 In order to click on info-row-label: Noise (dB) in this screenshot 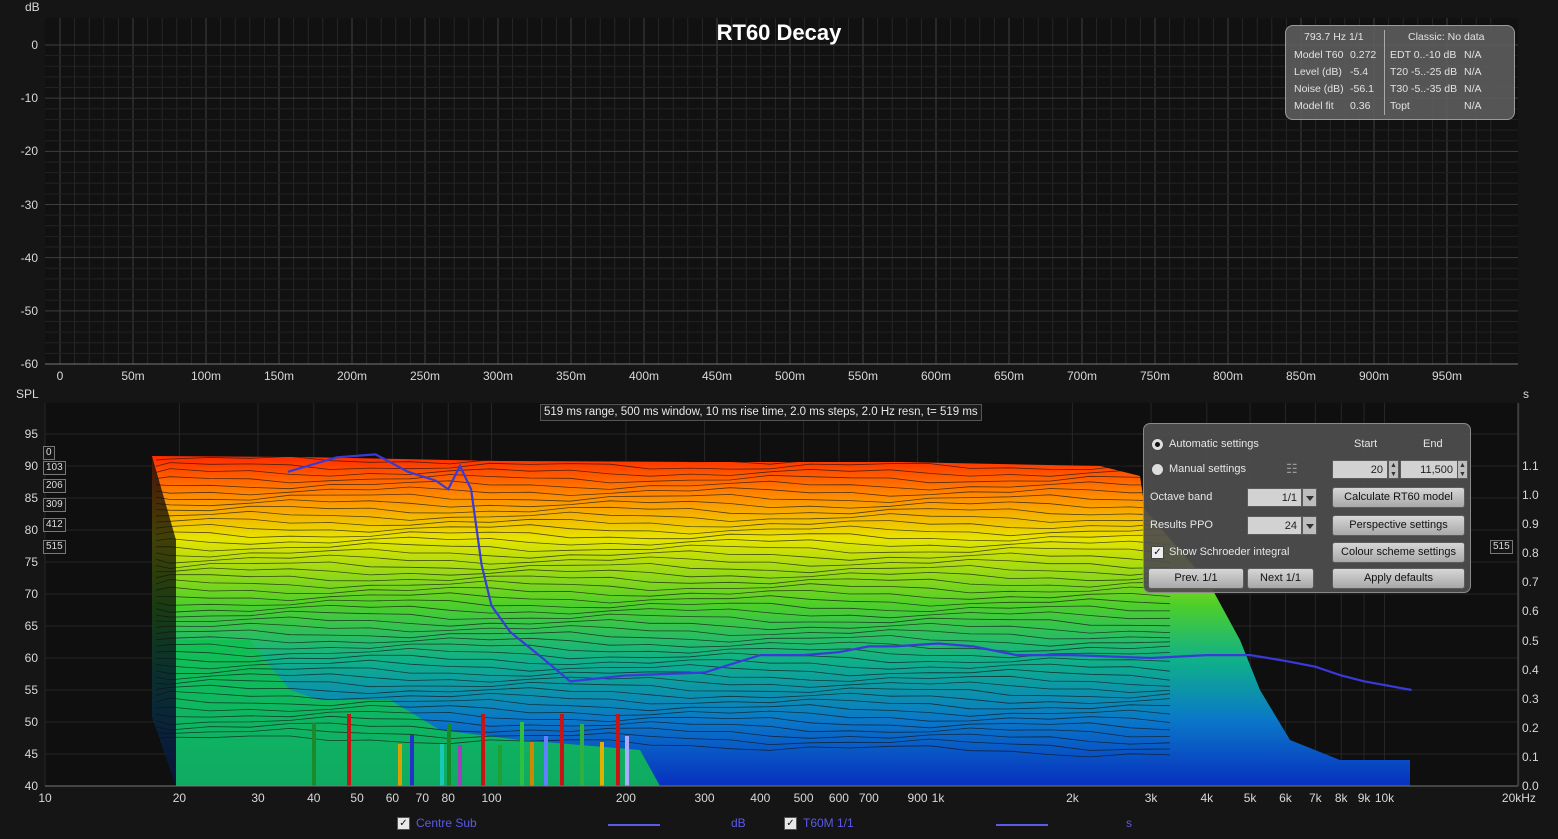, I will do `click(1319, 89)`.